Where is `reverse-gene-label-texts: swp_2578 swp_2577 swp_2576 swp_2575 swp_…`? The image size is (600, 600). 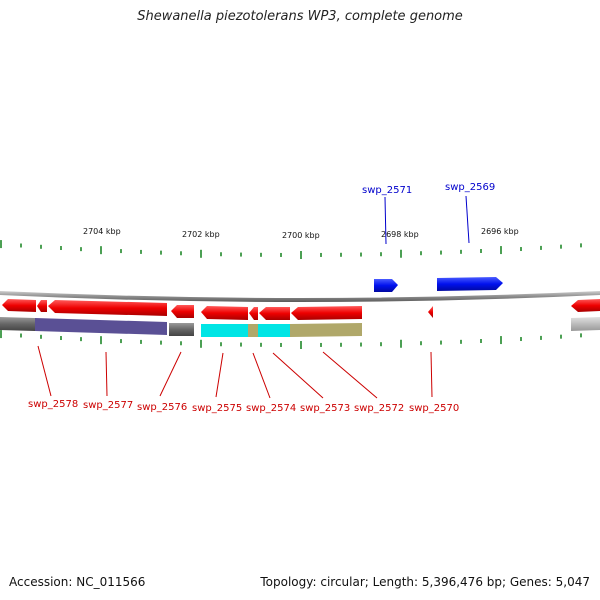 reverse-gene-label-texts: swp_2578 swp_2577 swp_2576 swp_2575 swp_… is located at coordinates (243, 406).